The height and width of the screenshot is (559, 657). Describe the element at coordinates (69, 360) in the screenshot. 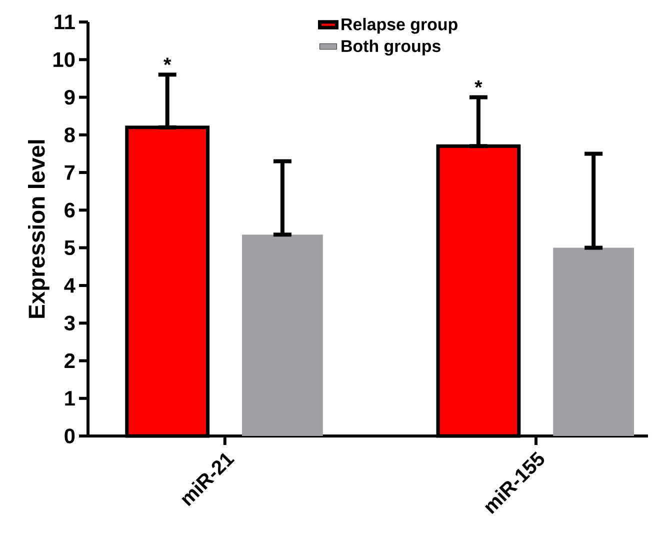

I see `y-tick-label: 2` at that location.